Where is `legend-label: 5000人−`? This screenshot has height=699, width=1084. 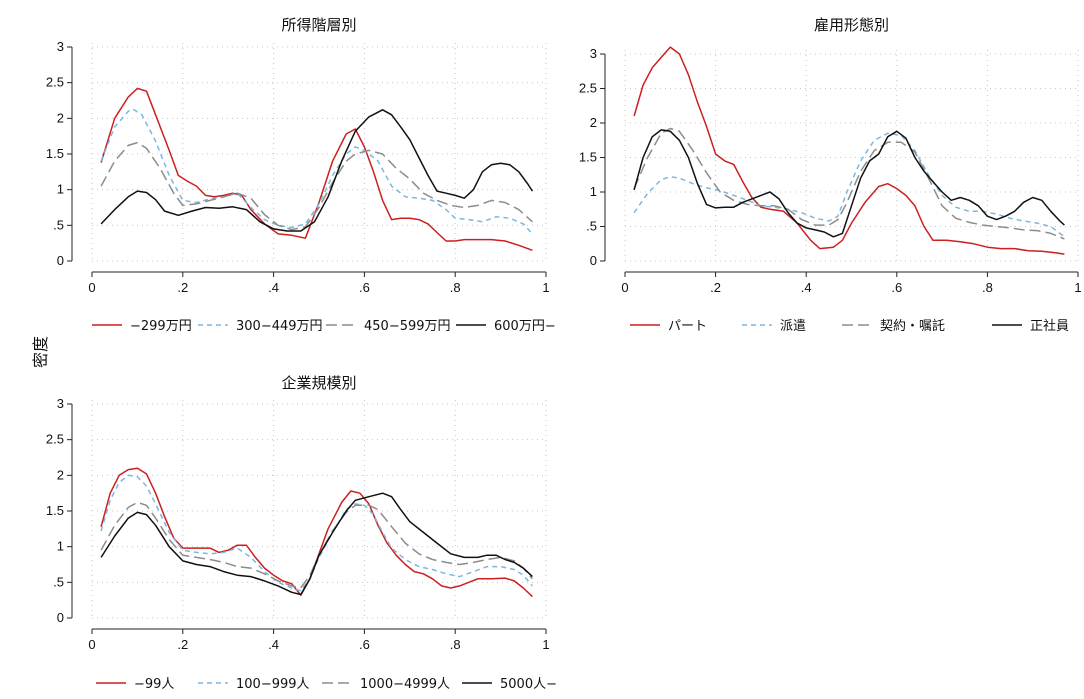
legend-label: 5000人− is located at coordinates (528, 684).